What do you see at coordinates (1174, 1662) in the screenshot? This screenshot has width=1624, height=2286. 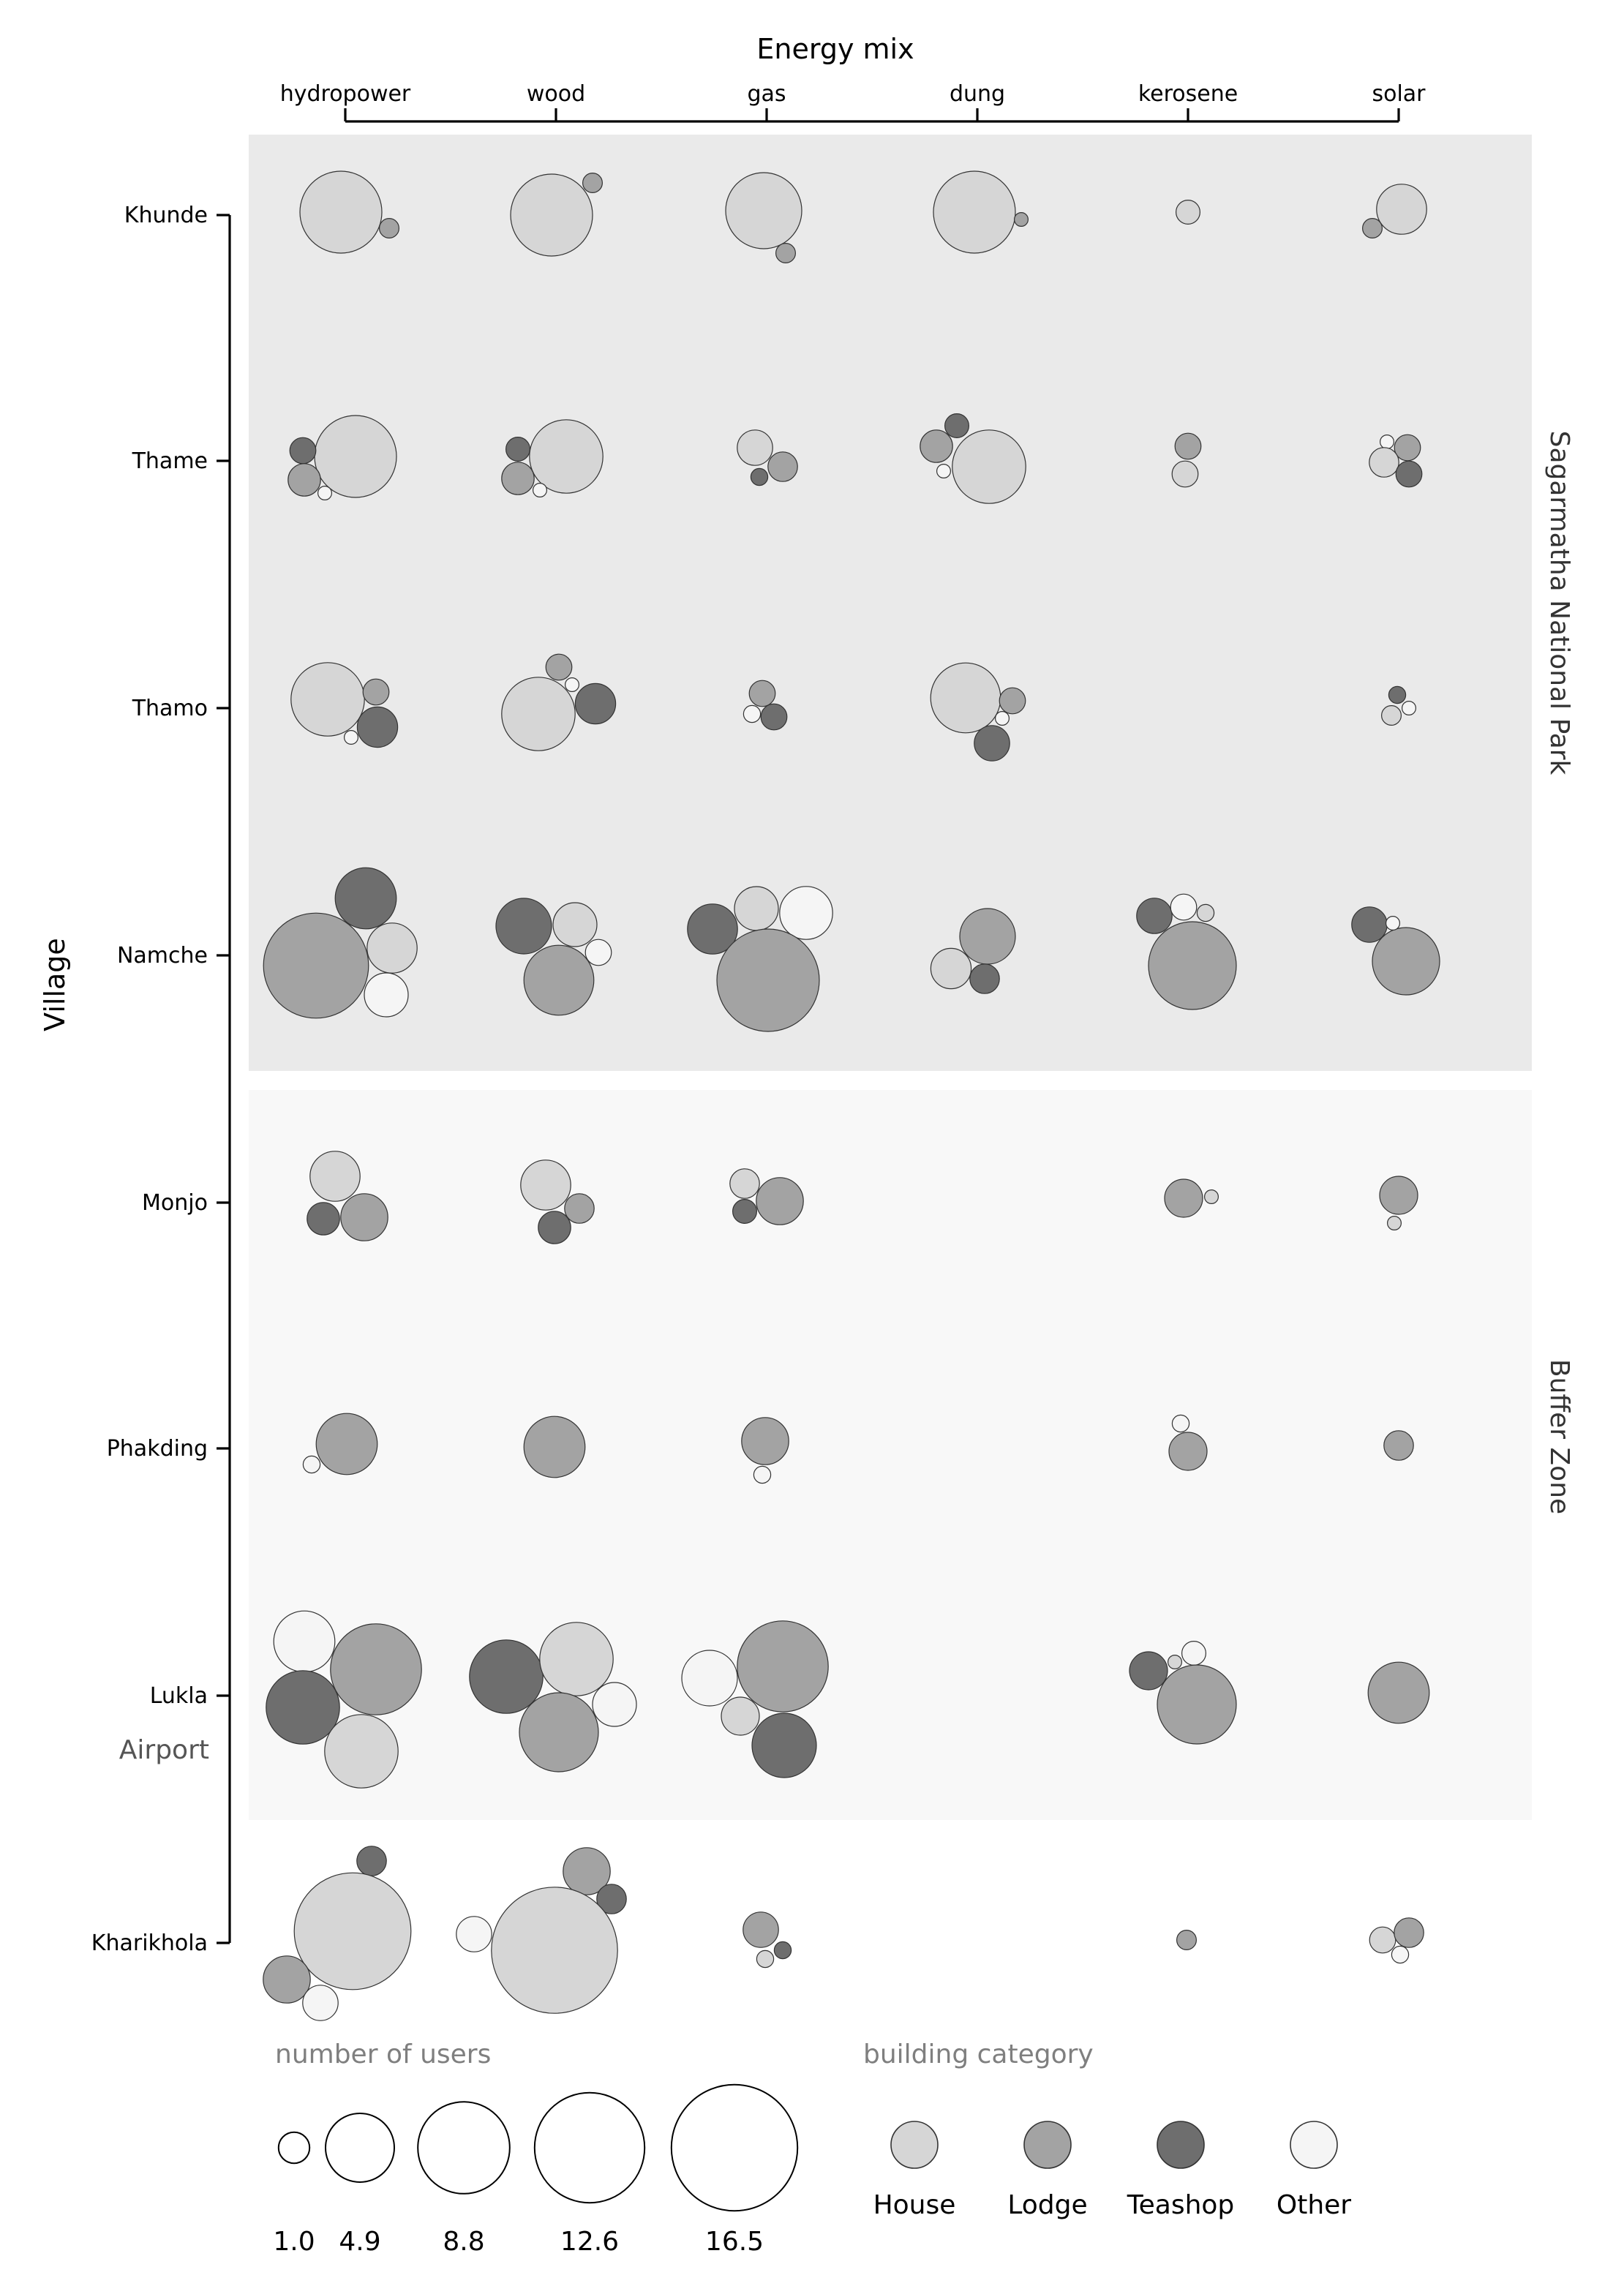 I see `bubble-lukla-kerosene-house: Lukla / kerosene / House: 0.2` at bounding box center [1174, 1662].